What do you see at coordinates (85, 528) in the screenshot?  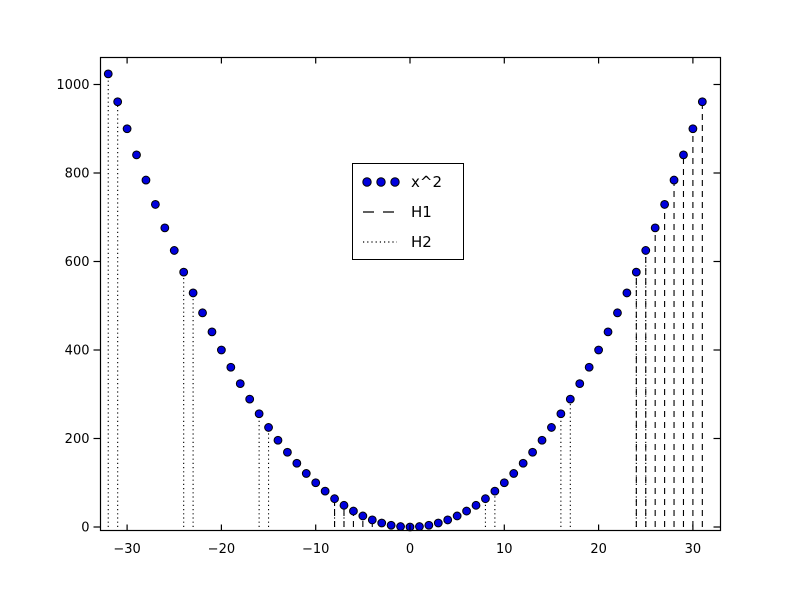 I see `y-tick-label: 0` at bounding box center [85, 528].